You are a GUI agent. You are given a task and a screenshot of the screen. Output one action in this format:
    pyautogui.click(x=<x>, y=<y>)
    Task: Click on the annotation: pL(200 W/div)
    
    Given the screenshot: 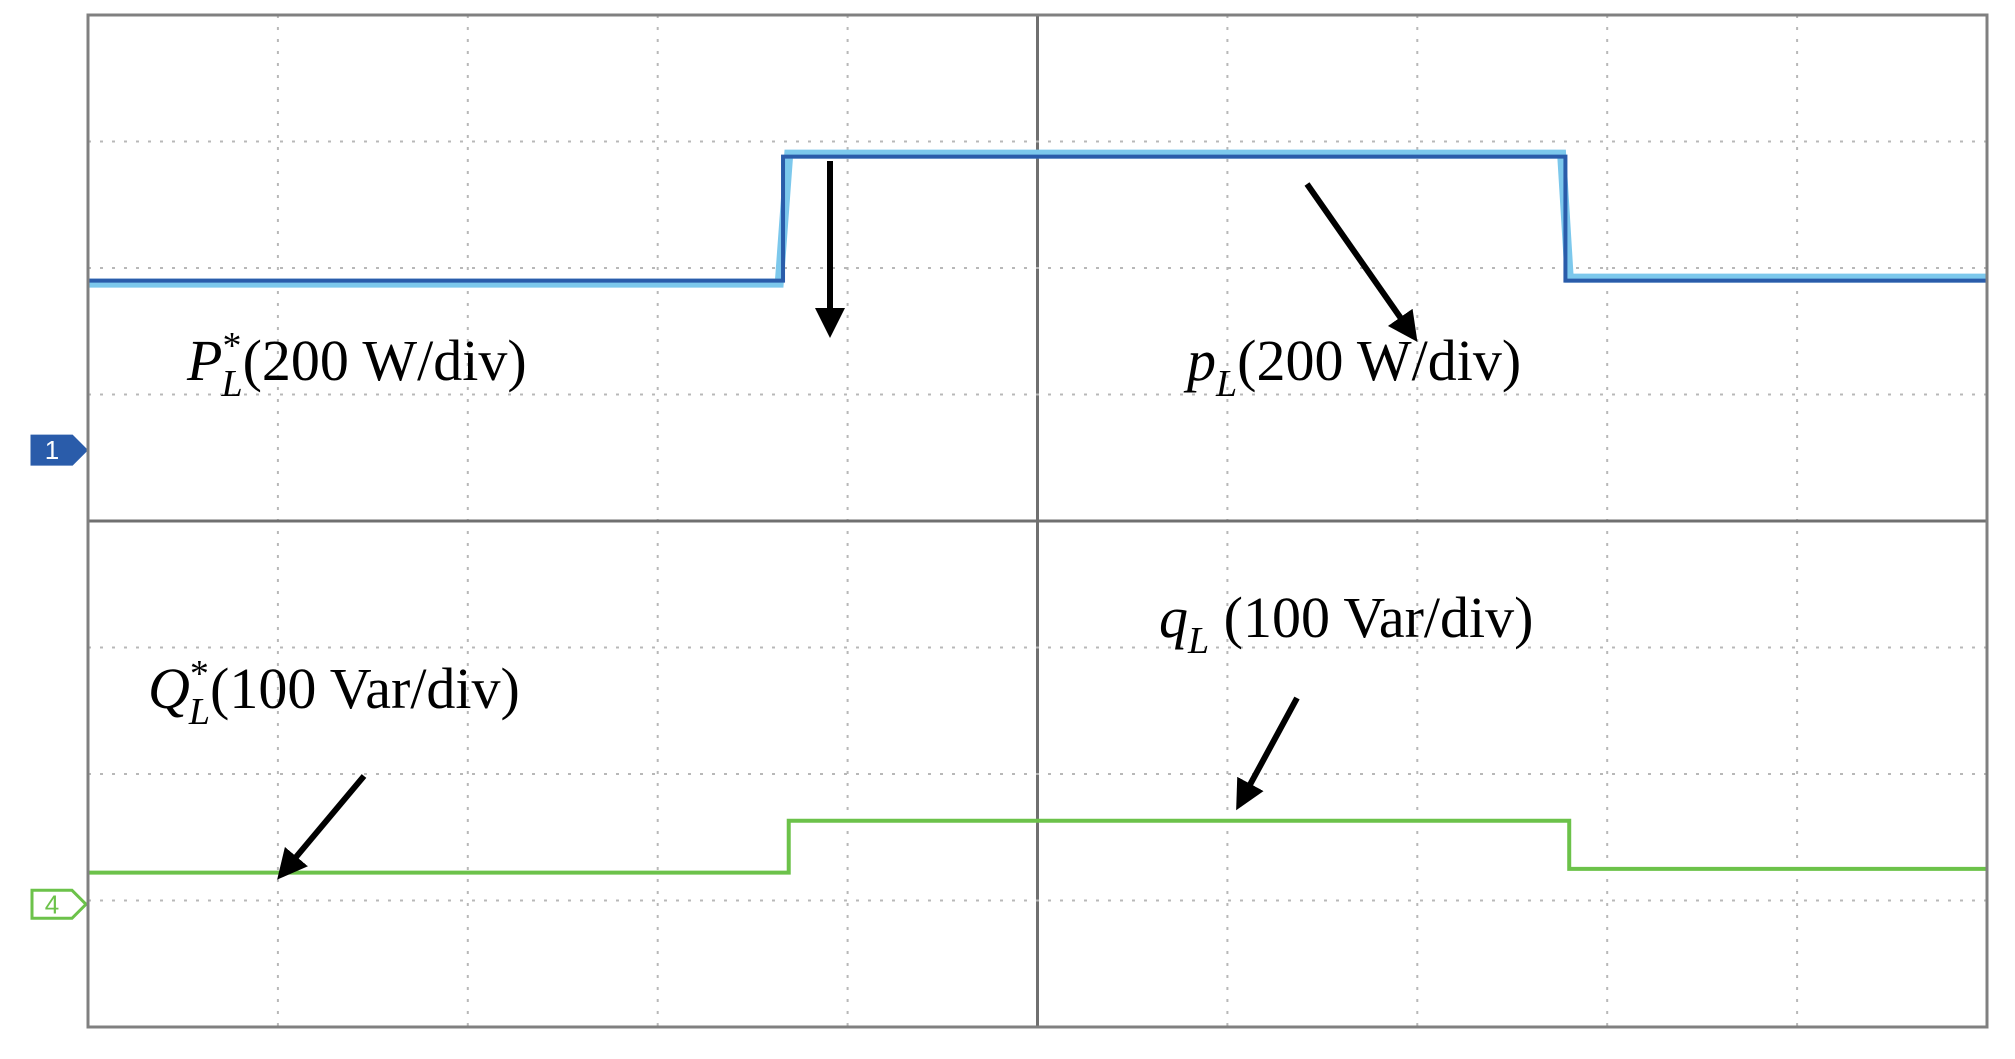 What is the action you would take?
    pyautogui.click(x=1352, y=366)
    